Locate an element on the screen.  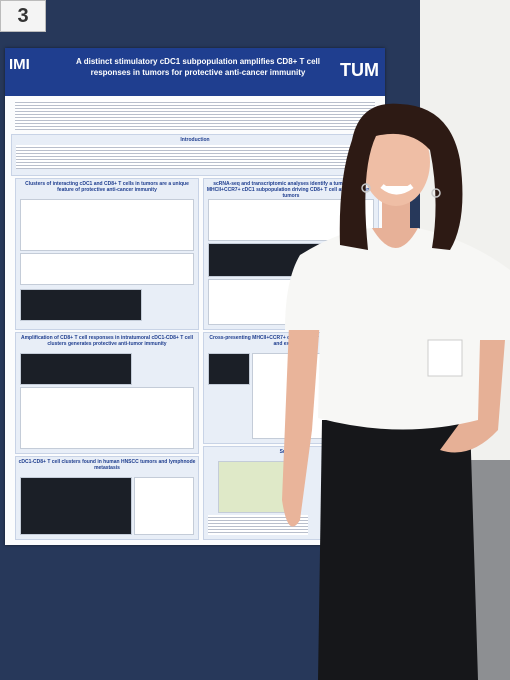
board-number: 3 is located at coordinates (23, 16).